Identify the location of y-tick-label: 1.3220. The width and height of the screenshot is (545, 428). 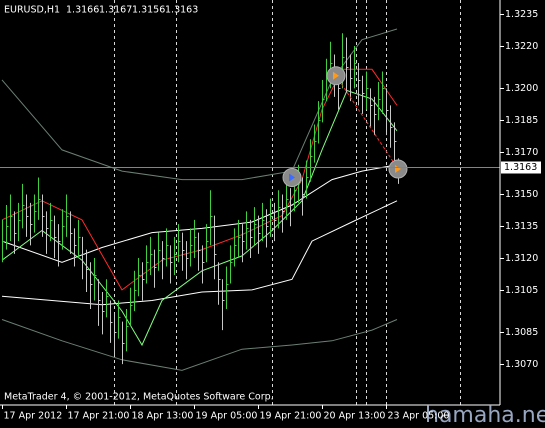
(521, 46).